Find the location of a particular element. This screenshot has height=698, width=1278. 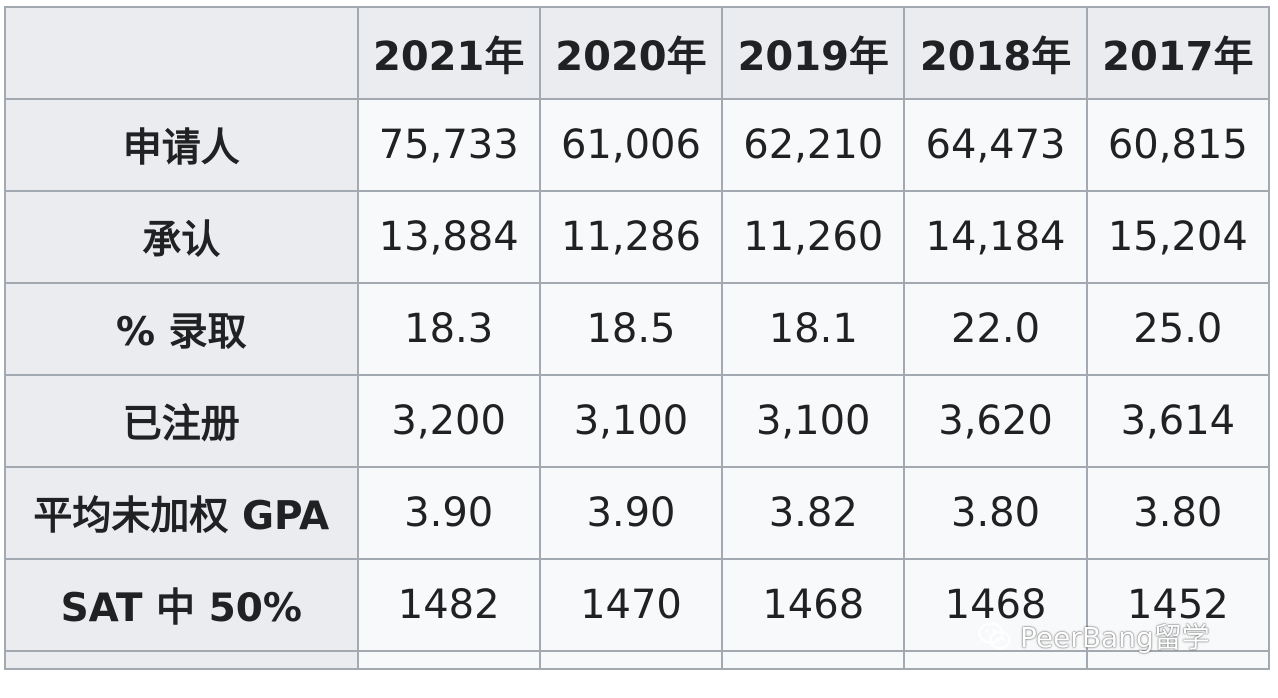

table-cell: 22.0 is located at coordinates (995, 329).